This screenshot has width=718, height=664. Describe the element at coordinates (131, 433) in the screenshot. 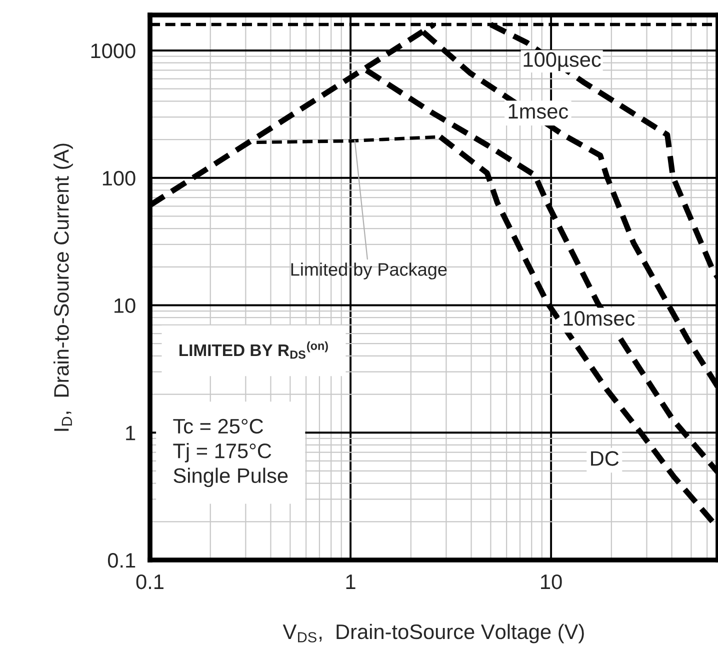

I see `y-tick-label: 1` at that location.